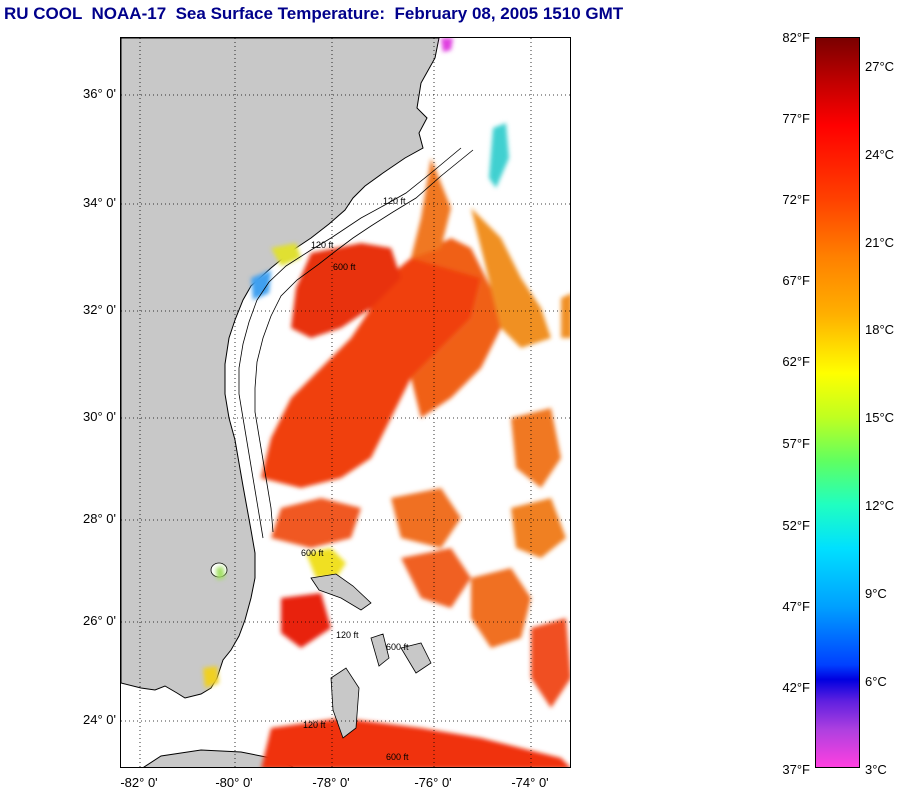 The width and height of the screenshot is (905, 793). What do you see at coordinates (344, 267) in the screenshot?
I see `contour-label-600: 600 ft` at bounding box center [344, 267].